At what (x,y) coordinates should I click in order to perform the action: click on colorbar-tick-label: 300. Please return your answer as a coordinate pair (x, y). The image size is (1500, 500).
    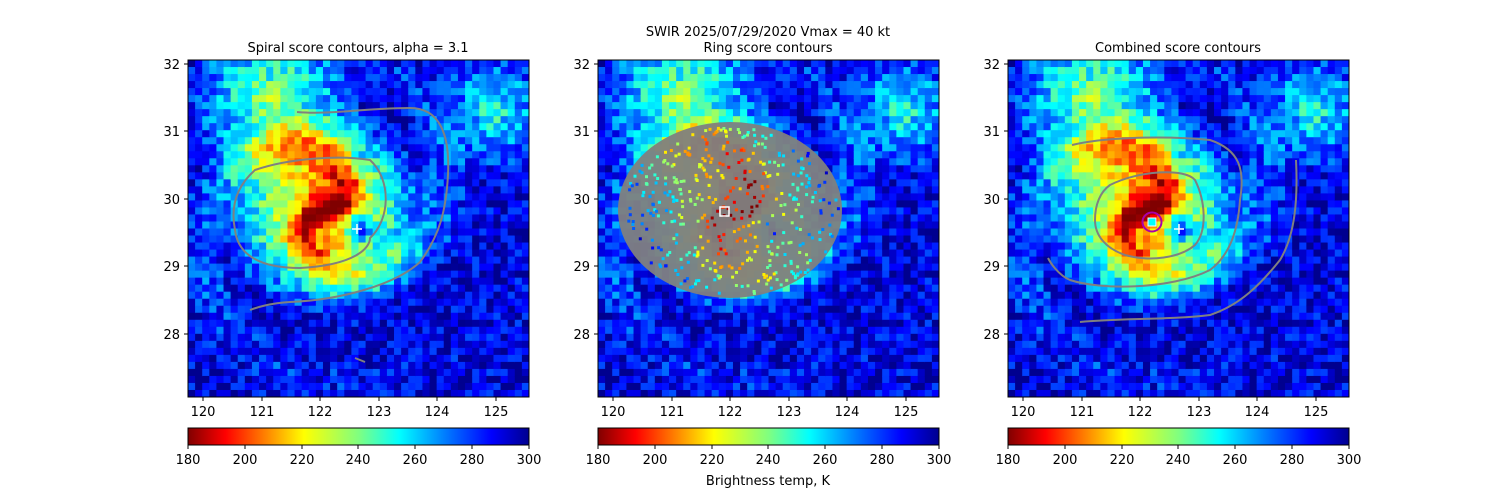
    Looking at the image, I should click on (529, 460).